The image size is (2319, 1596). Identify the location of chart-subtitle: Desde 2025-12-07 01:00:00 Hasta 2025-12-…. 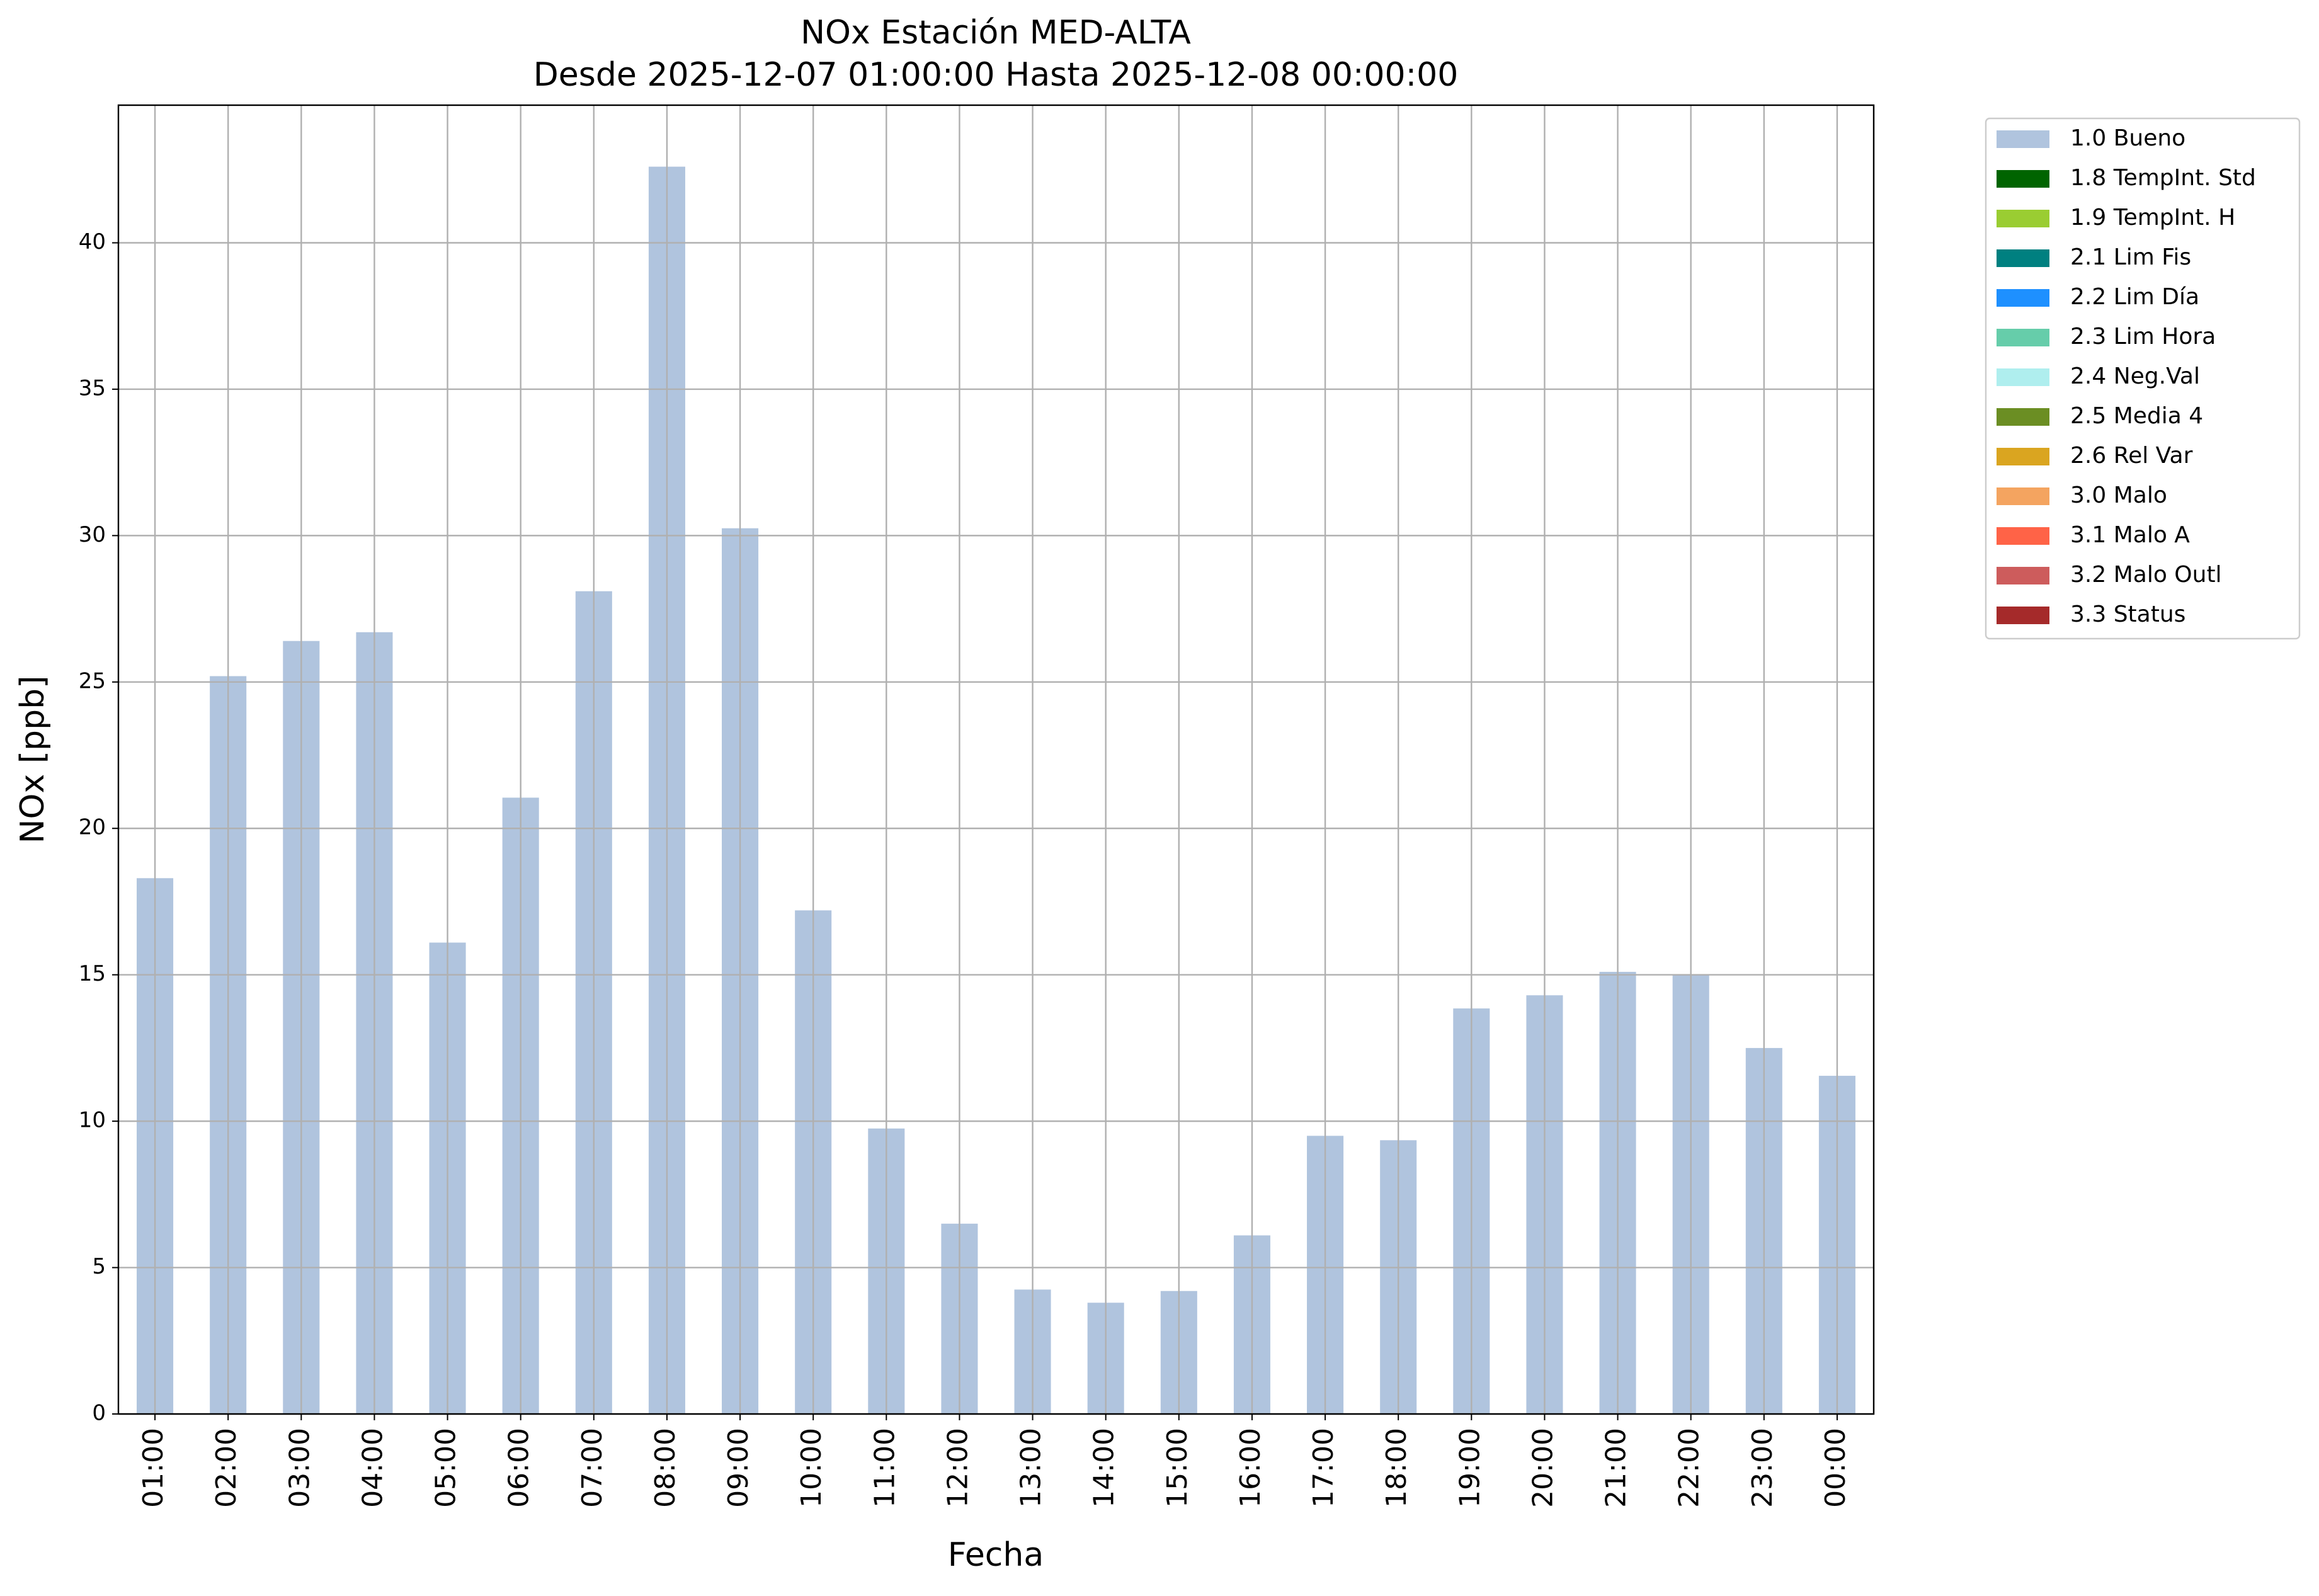
(996, 75).